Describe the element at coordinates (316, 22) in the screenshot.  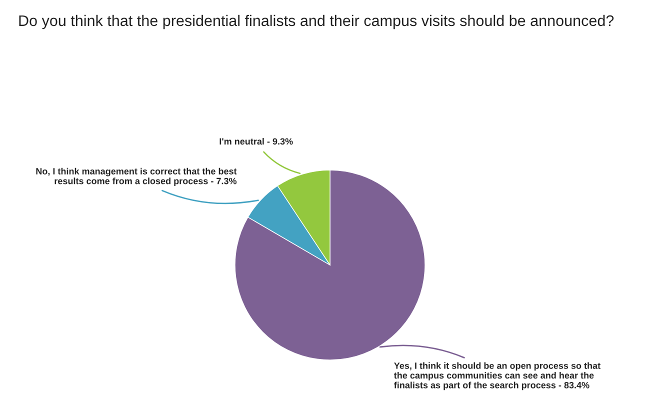
I see `chart-title: Do you think that the presidential finalists and their campus visits should be announced?` at that location.